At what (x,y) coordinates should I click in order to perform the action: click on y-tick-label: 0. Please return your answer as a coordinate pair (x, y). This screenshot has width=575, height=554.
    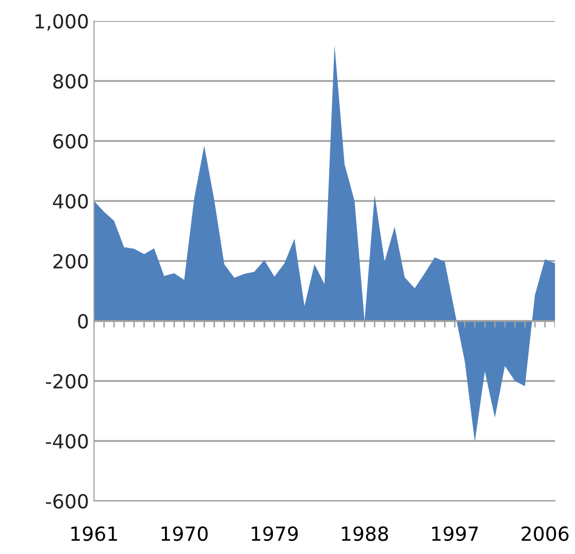
    Looking at the image, I should click on (83, 321).